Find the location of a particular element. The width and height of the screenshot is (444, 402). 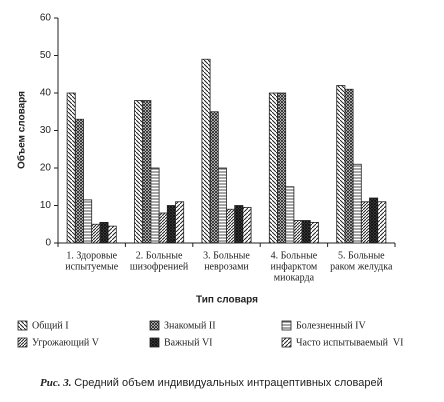

x-tick-label: 3. Больные is located at coordinates (226, 255).